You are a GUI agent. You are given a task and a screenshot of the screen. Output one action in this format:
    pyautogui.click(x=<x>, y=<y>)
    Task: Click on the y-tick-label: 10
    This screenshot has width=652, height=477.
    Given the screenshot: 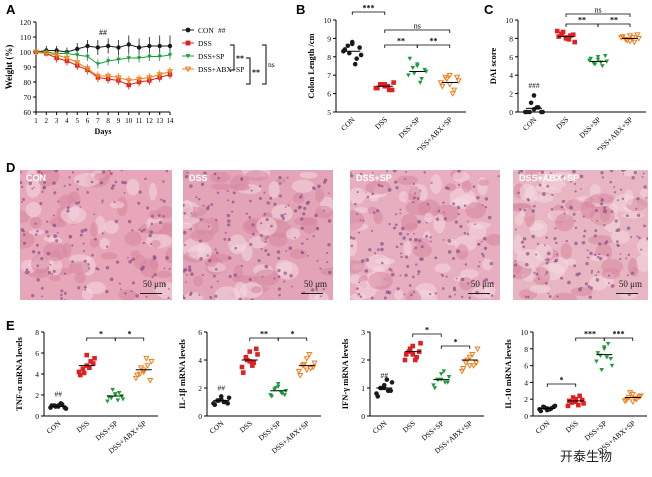 What is the action you would take?
    pyautogui.click(x=525, y=332)
    